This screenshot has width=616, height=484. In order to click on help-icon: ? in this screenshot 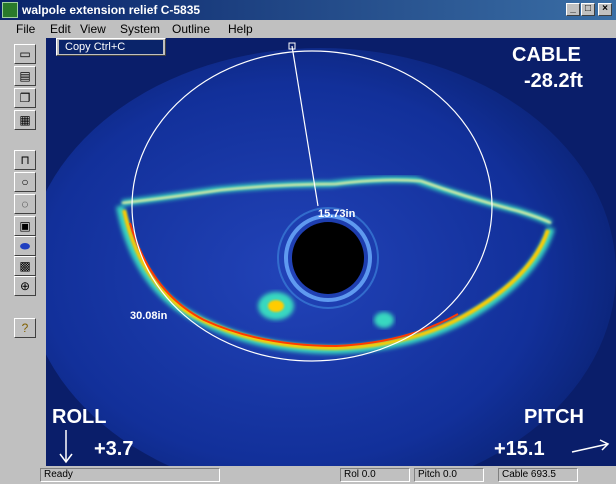, I will do `click(25, 328)`.